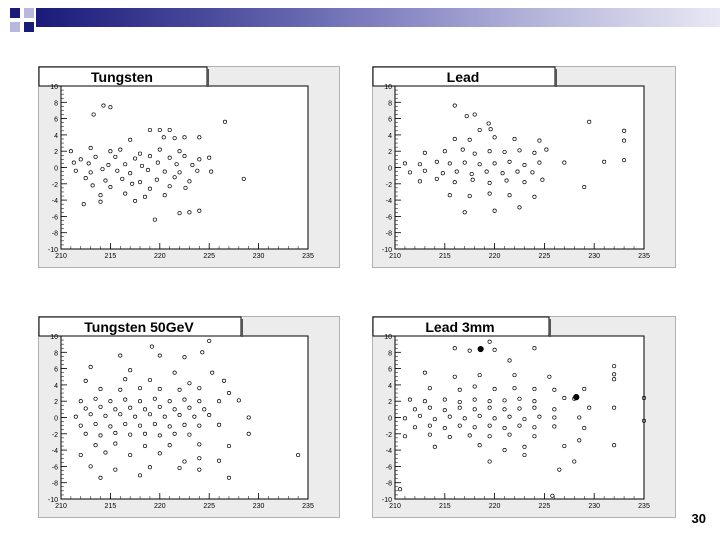  Describe the element at coordinates (388, 337) in the screenshot. I see `y-tick-label: 10` at that location.